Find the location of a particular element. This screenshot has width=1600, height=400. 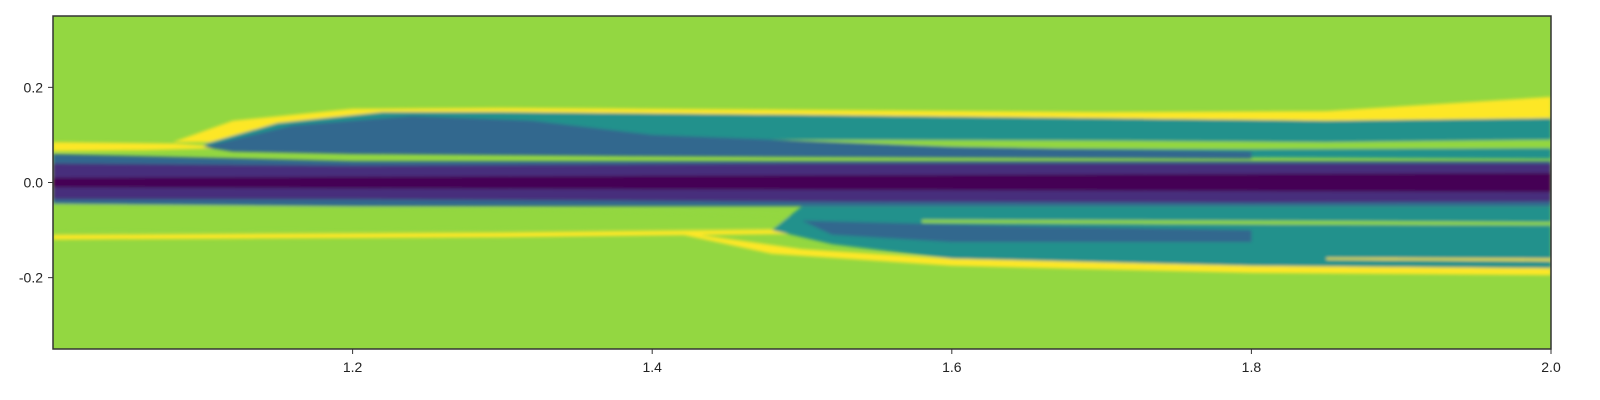

region-lower-yellow-fringe is located at coordinates (1438, 259).